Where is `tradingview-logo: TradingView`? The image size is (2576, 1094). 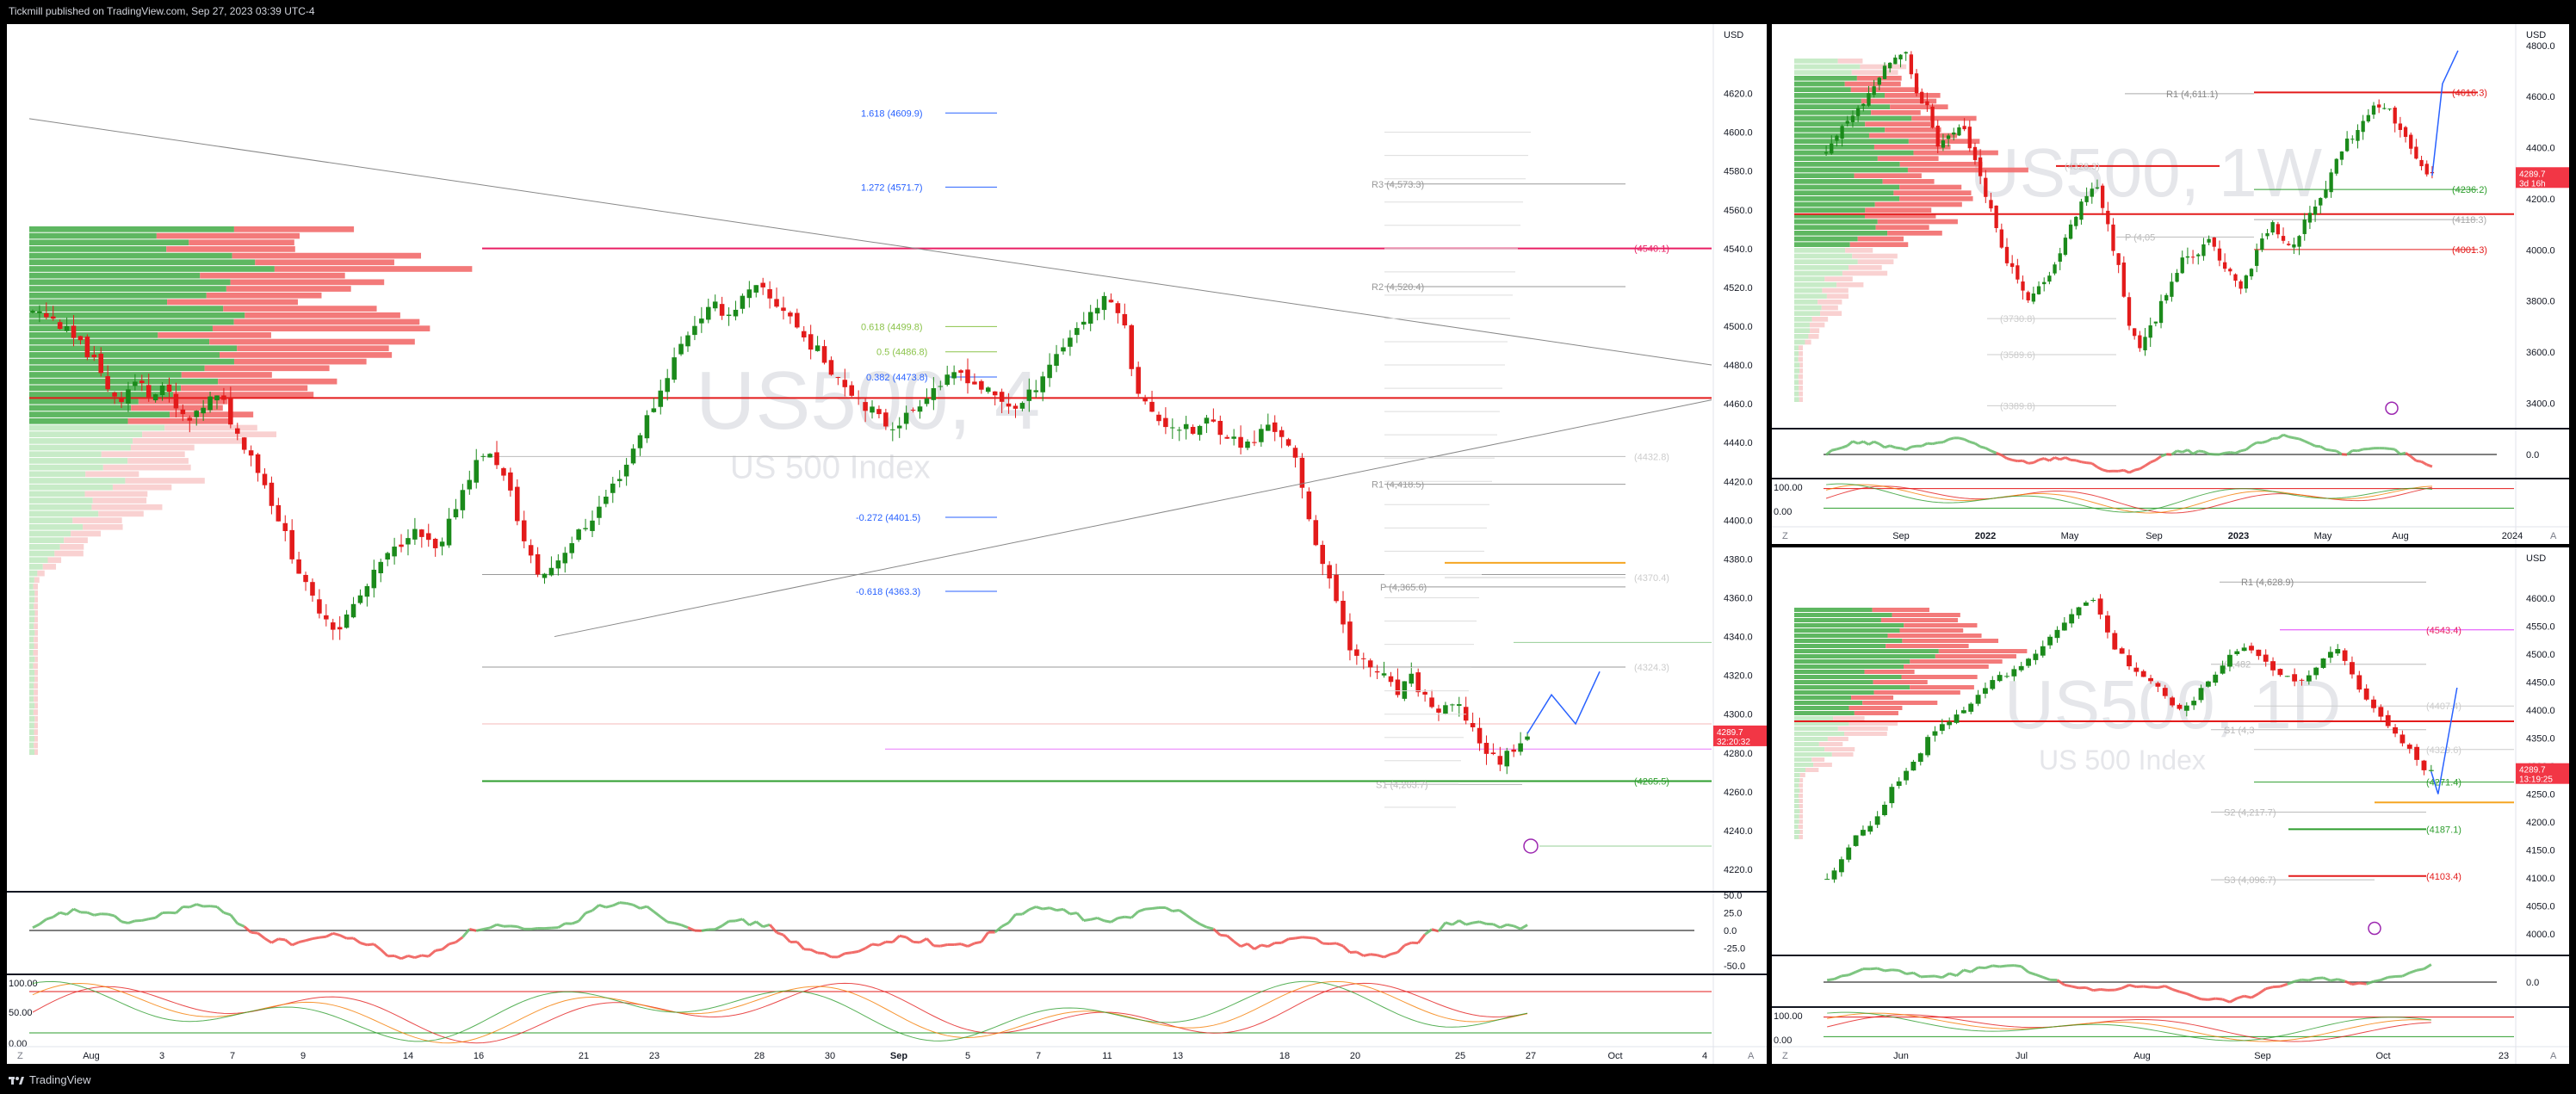
tradingview-logo: TradingView is located at coordinates (50, 1079).